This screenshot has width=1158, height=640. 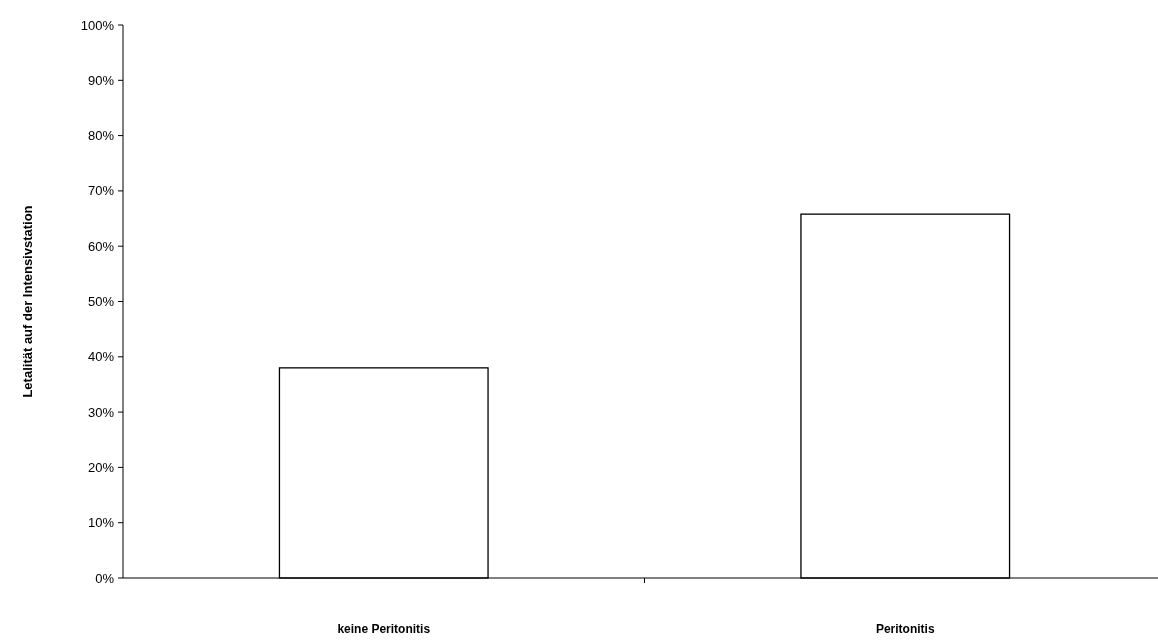 What do you see at coordinates (27, 301) in the screenshot?
I see `y-axis-title: Letalität auf der Intensivstation` at bounding box center [27, 301].